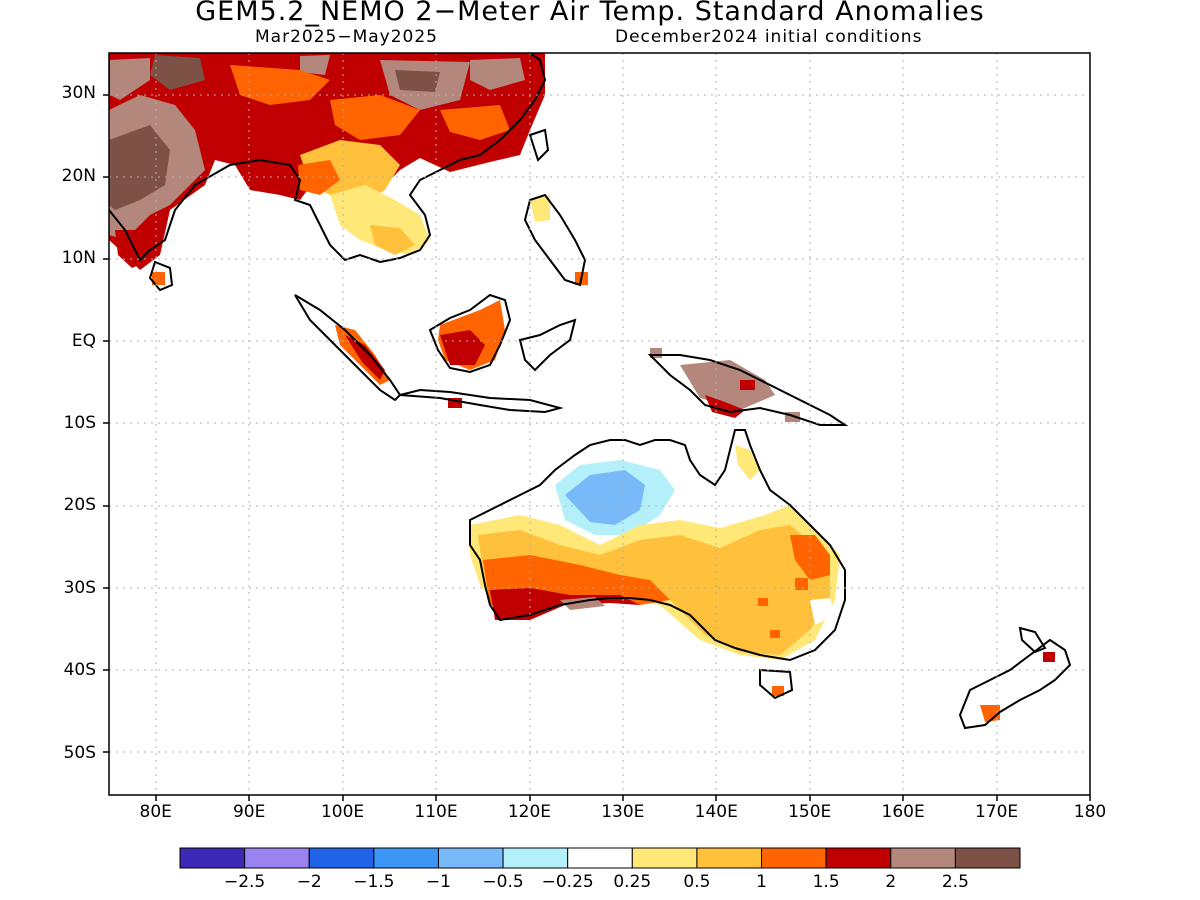 The width and height of the screenshot is (1200, 900). I want to click on lon-tick-label: 180, so click(1090, 812).